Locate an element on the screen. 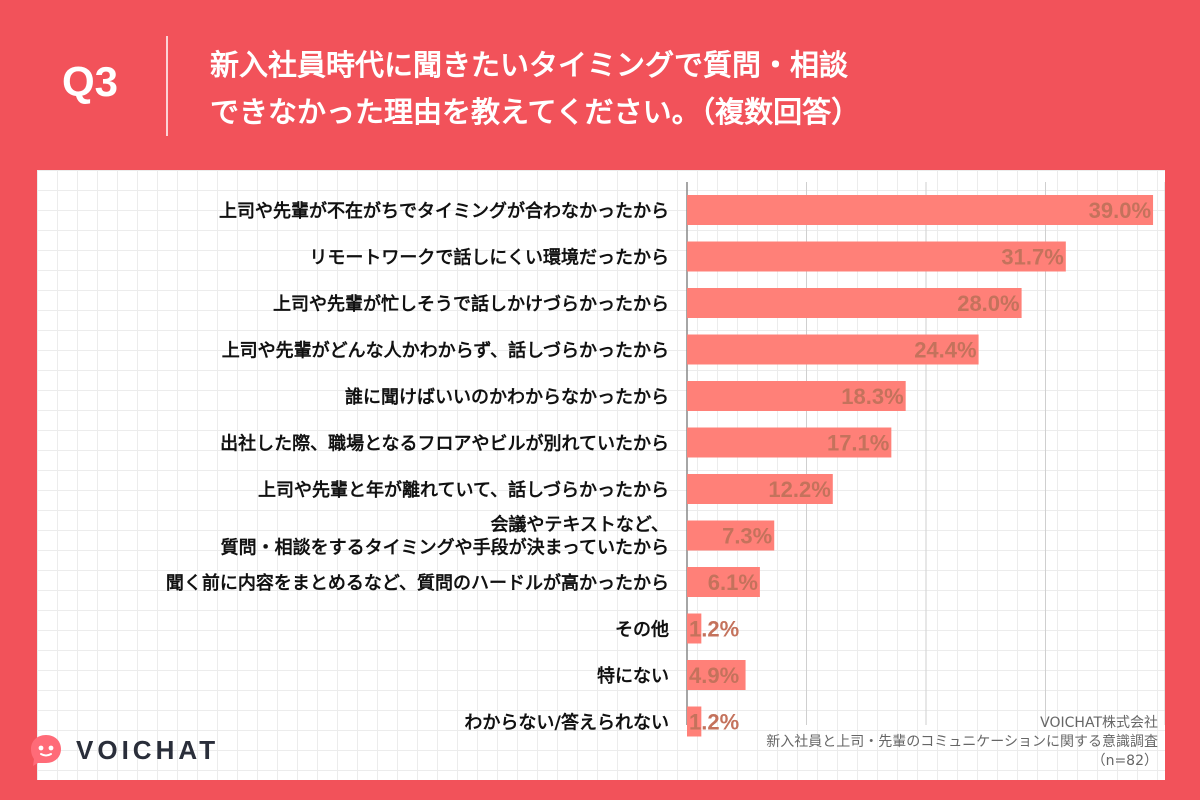 This screenshot has height=800, width=1200. data-label: 31.7% is located at coordinates (1032, 257).